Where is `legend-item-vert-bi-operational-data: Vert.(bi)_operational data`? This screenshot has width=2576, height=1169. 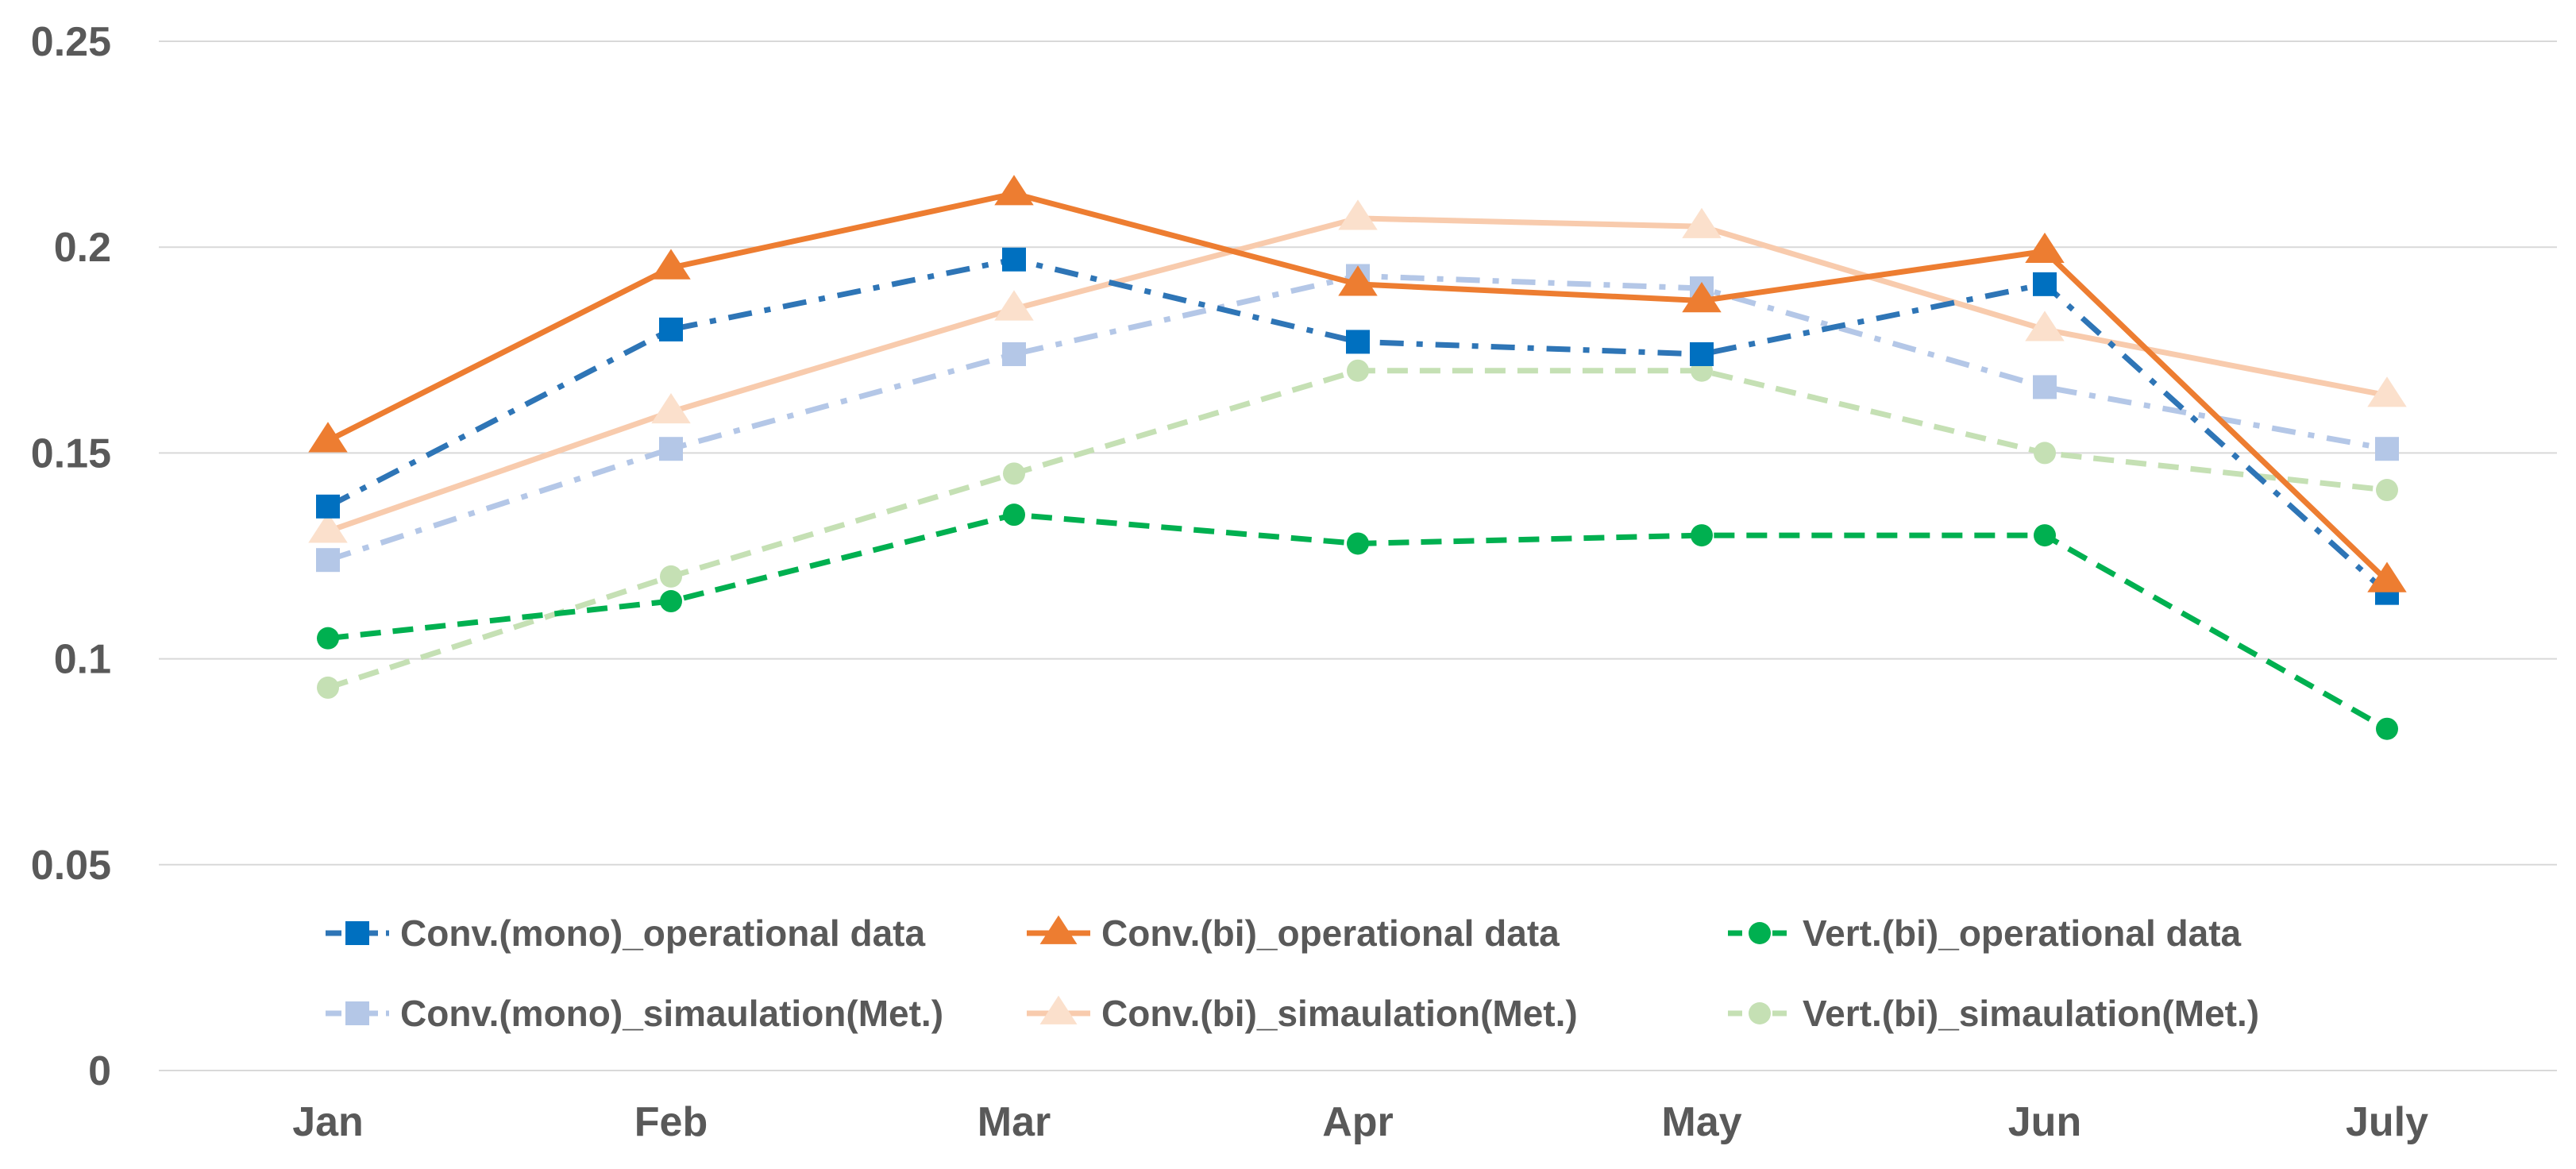
legend-item-vert-bi-operational-data: Vert.(bi)_operational data is located at coordinates (1985, 933).